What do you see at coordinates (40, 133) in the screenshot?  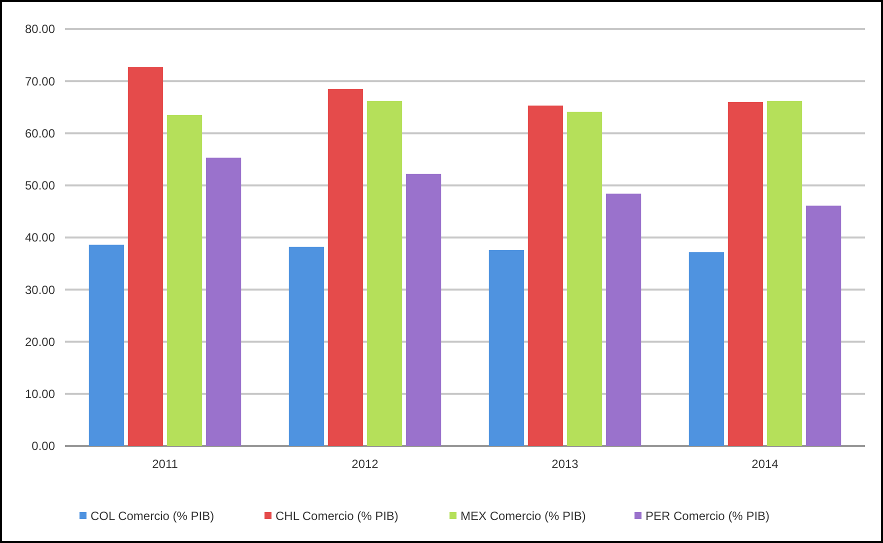 I see `y-tick-label: 60.00` at bounding box center [40, 133].